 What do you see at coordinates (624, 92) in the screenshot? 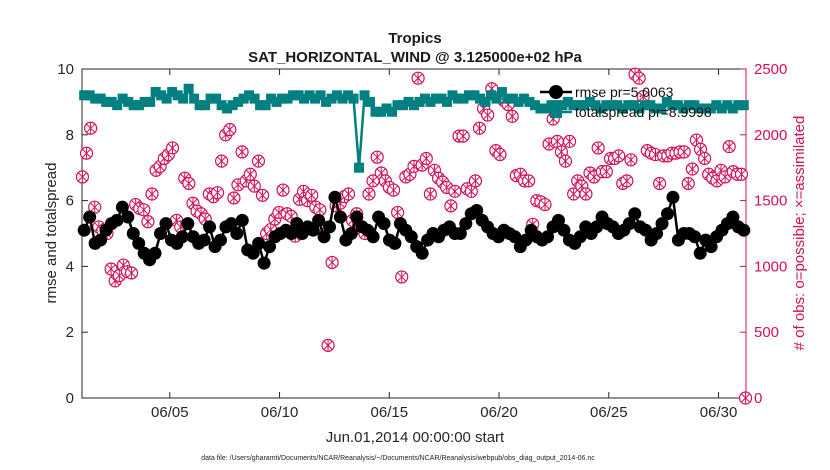
I see `legend-rmse-label: rmse pr=5.0063` at bounding box center [624, 92].